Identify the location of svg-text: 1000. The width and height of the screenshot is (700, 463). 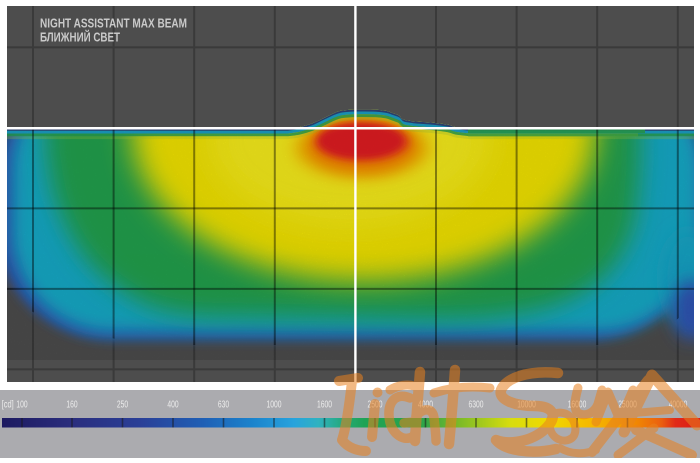
(274, 405).